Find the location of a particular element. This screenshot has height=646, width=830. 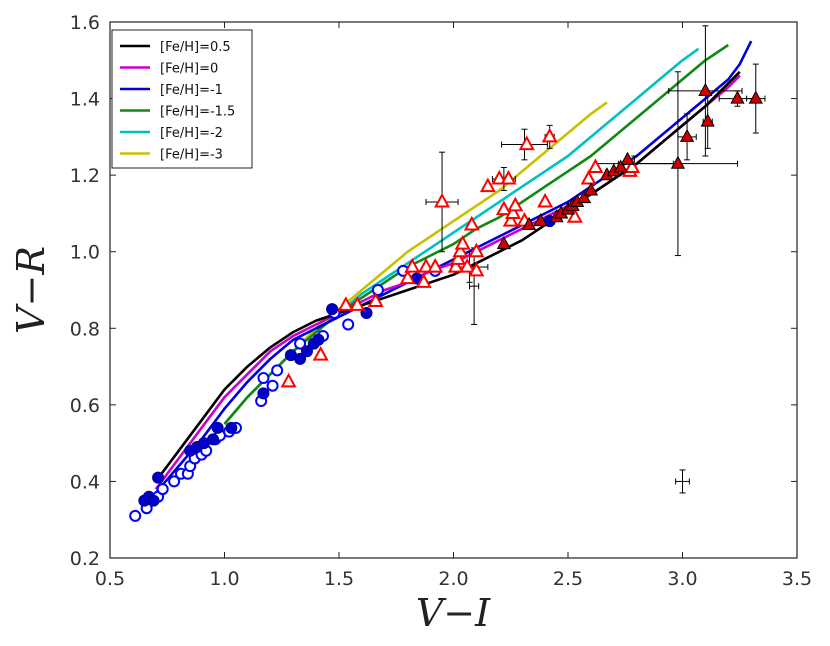

y-axis-label: V−R is located at coordinates (31, 290).